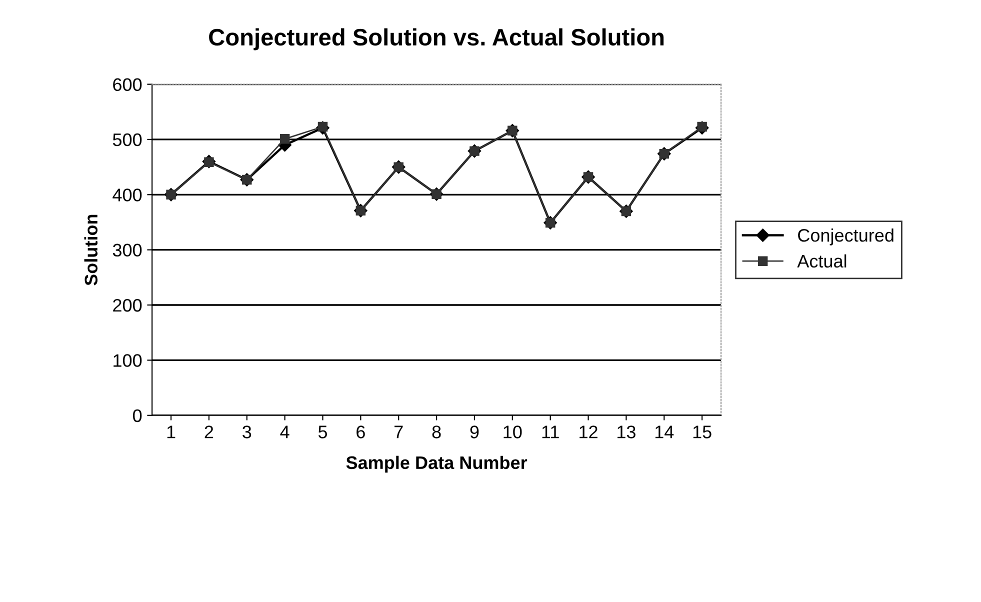  Describe the element at coordinates (127, 139) in the screenshot. I see `y-tick-label: 500` at that location.